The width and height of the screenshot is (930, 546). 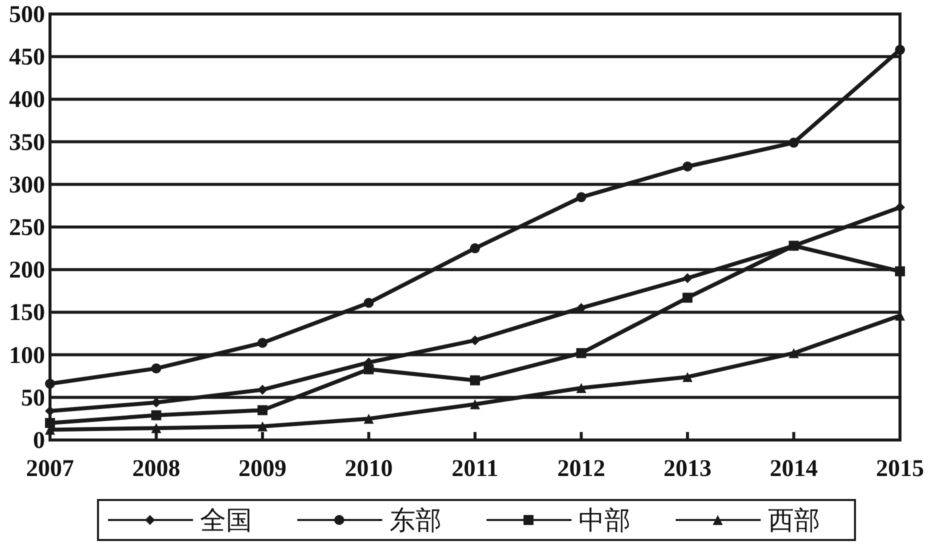 I want to click on legend-label: 中部, so click(x=604, y=520).